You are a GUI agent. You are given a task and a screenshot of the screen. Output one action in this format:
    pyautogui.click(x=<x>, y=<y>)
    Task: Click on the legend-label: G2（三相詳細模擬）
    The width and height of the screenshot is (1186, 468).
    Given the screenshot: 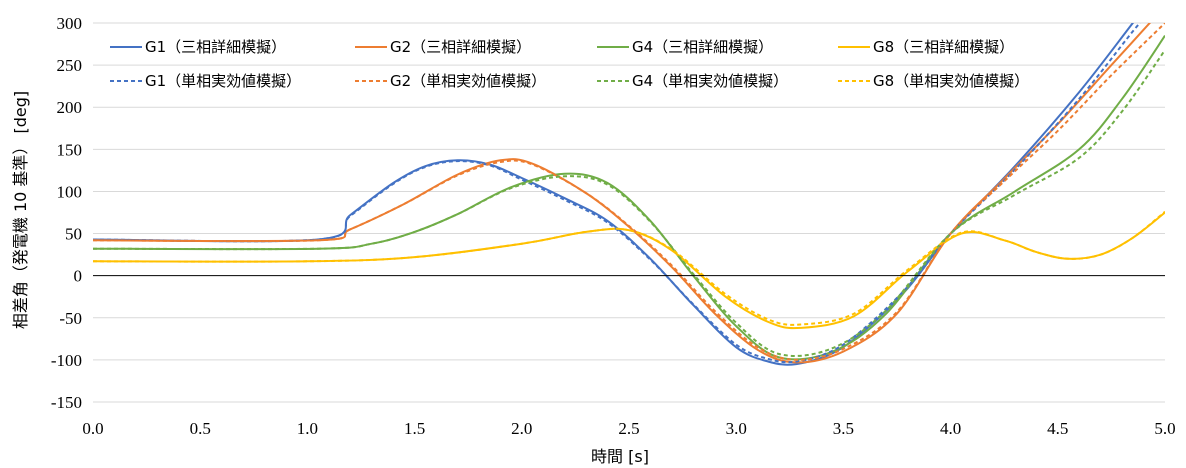 What is the action you would take?
    pyautogui.click(x=460, y=47)
    